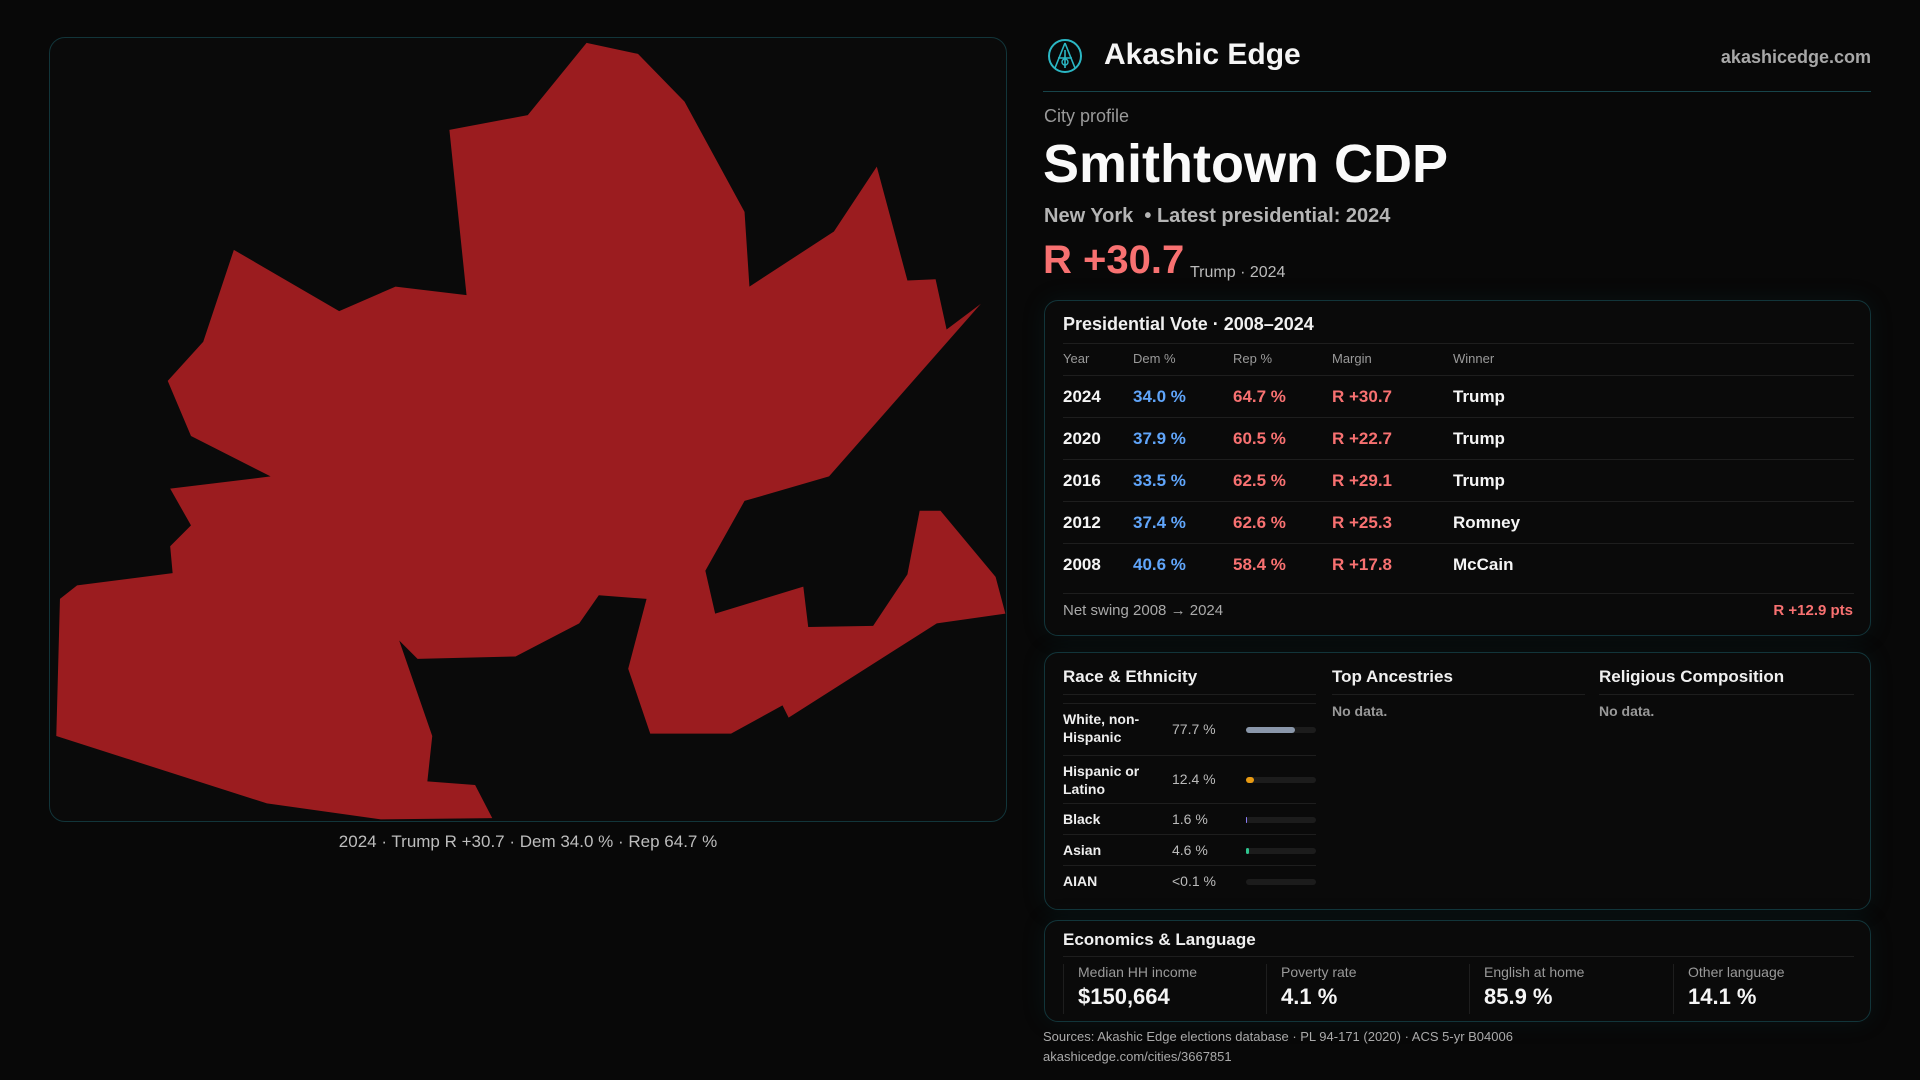  What do you see at coordinates (1159, 480) in the screenshot?
I see `cell-dem-pct: 33.5 %` at bounding box center [1159, 480].